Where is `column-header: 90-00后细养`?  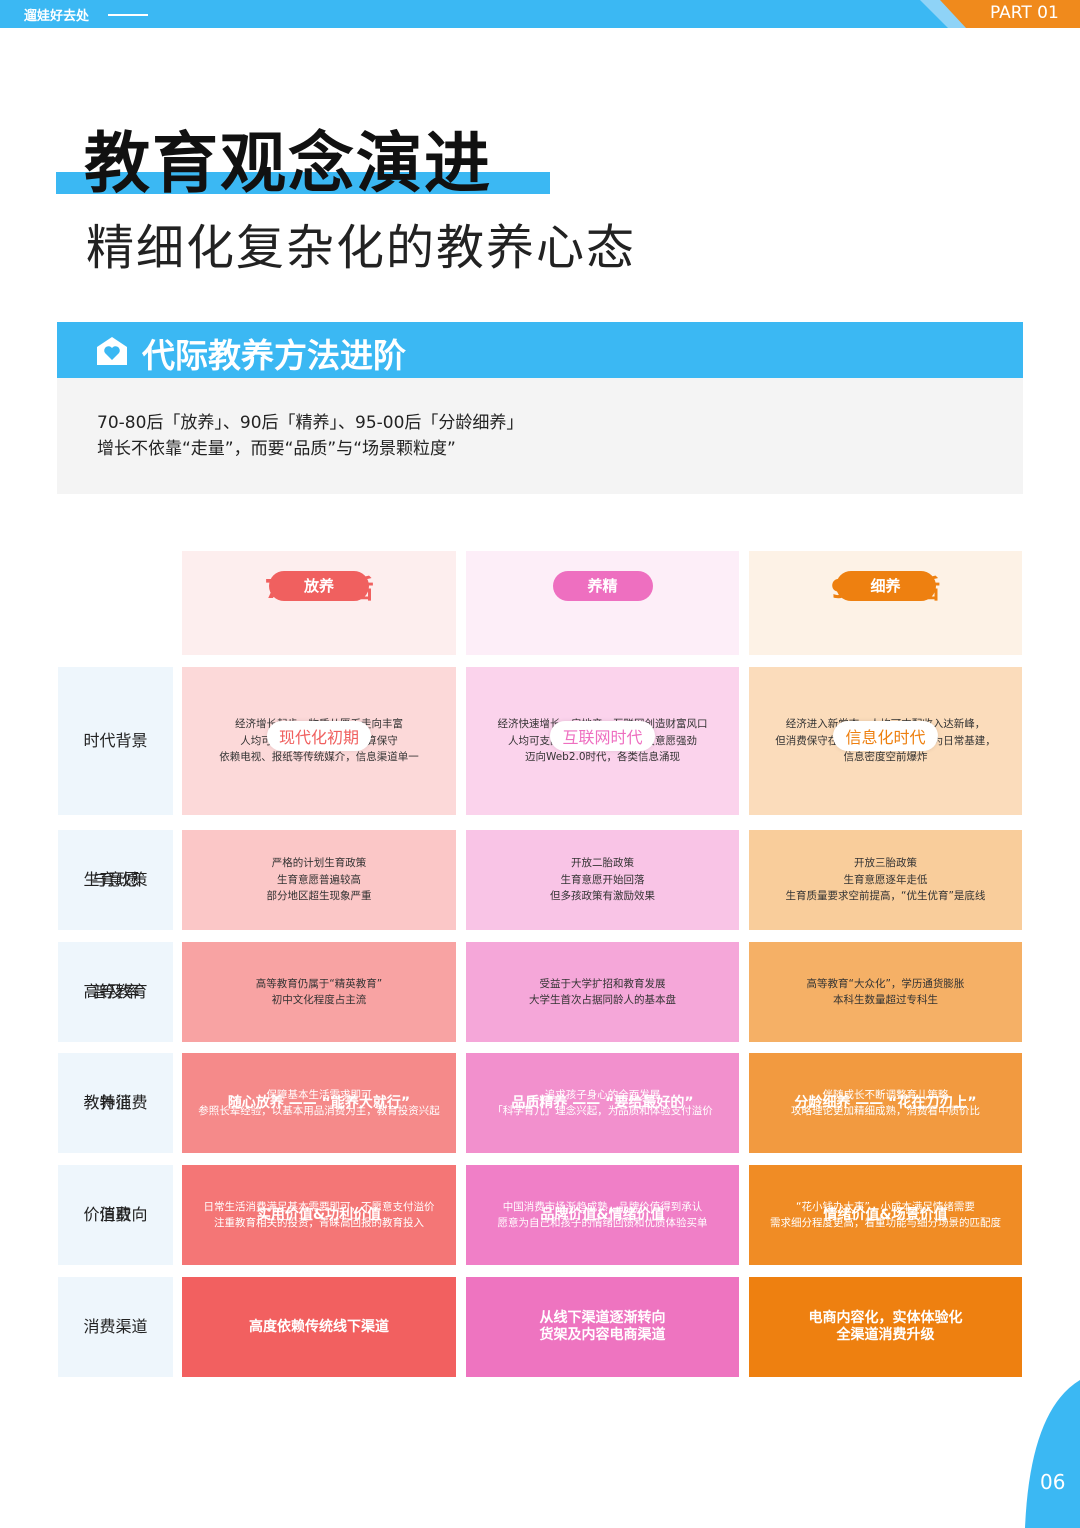
column-header: 90-00后细养 is located at coordinates (885, 603).